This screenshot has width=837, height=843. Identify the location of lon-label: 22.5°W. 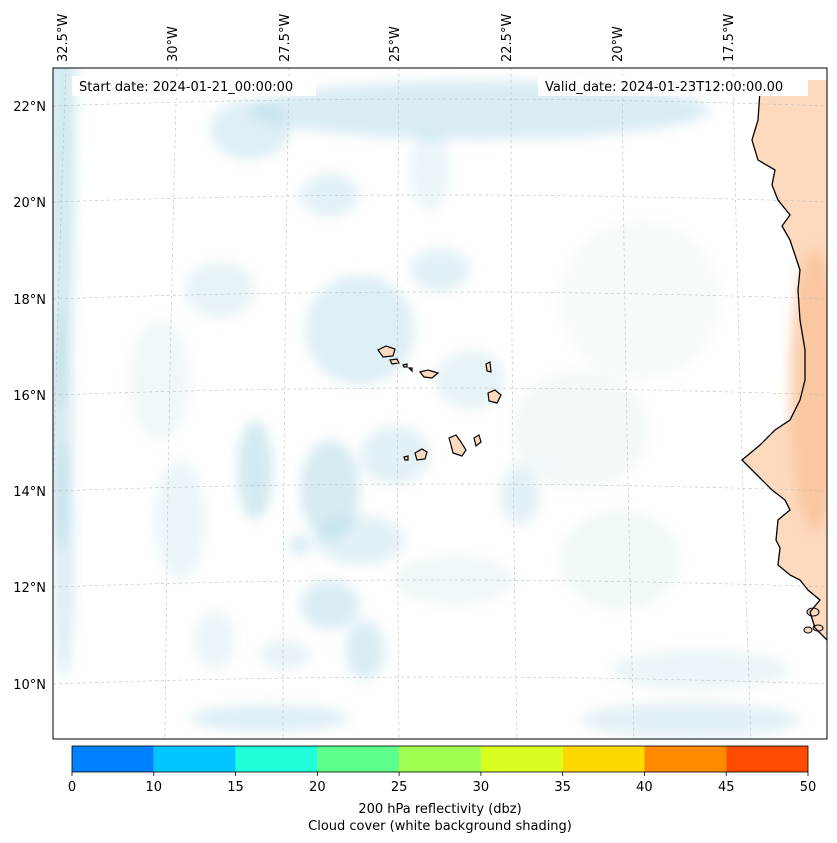
(507, 38).